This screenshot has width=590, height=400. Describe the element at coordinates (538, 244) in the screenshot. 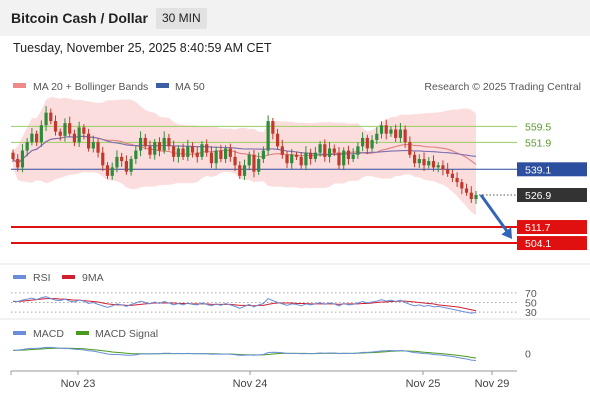

I see `support-level-label: 504.1` at that location.